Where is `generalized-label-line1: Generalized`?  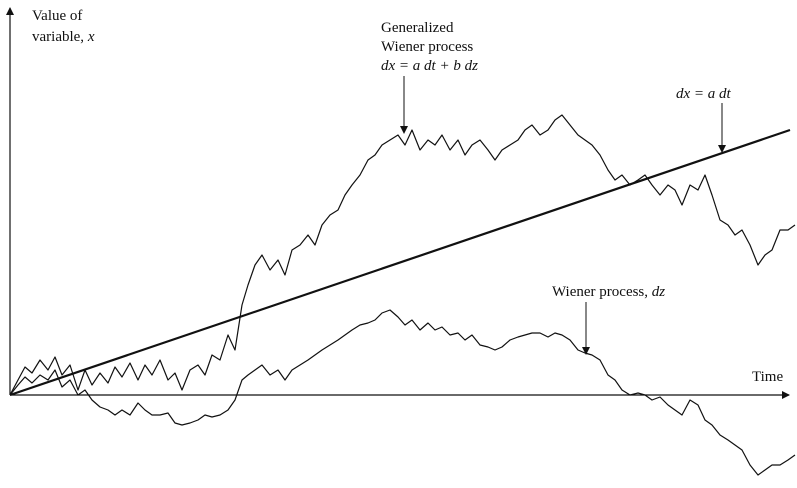 generalized-label-line1: Generalized is located at coordinates (417, 28).